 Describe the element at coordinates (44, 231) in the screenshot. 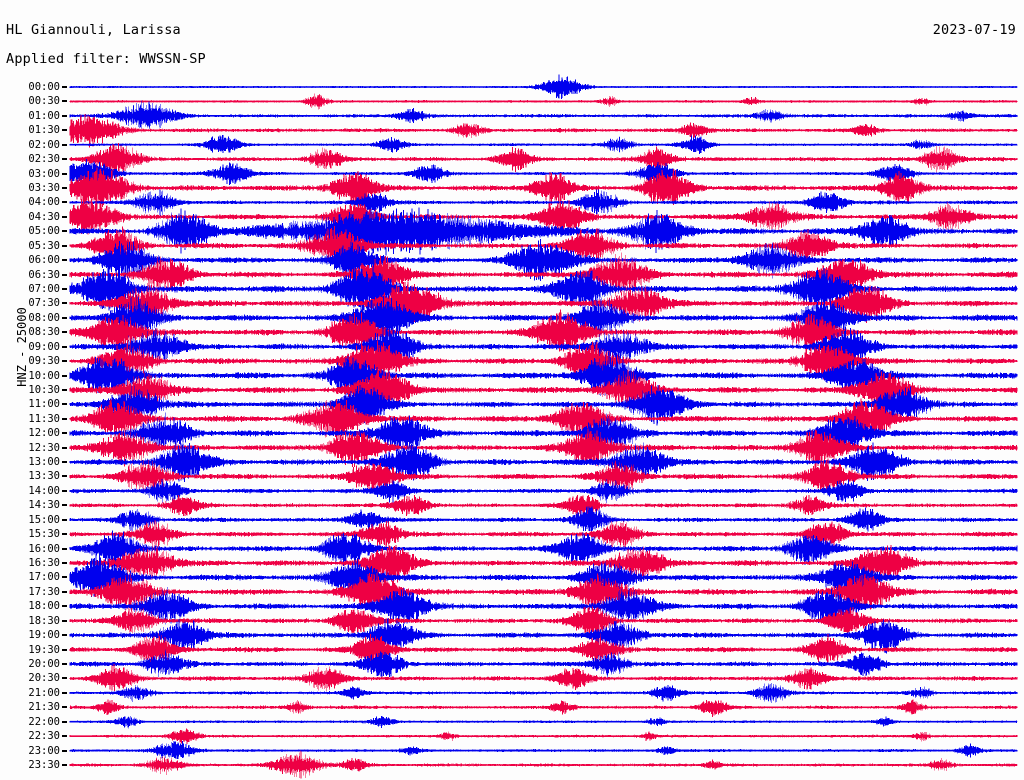

I see `time-label: 05:00` at that location.